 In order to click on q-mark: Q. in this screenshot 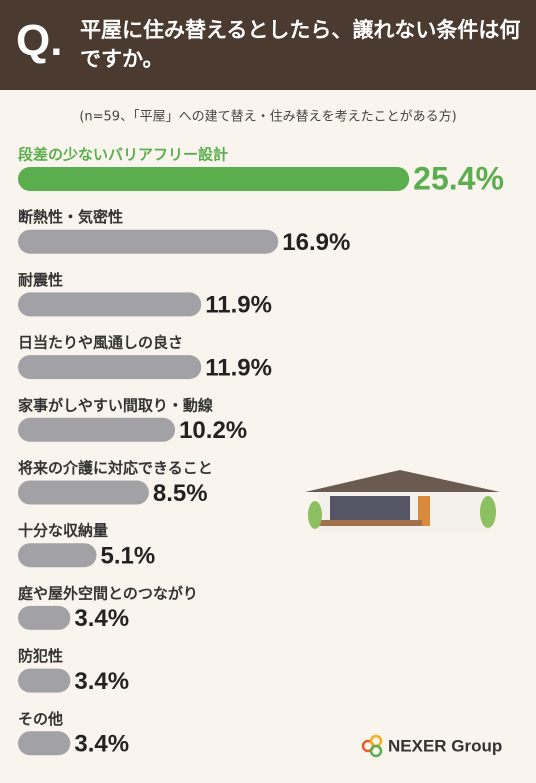, I will do `click(39, 40)`.